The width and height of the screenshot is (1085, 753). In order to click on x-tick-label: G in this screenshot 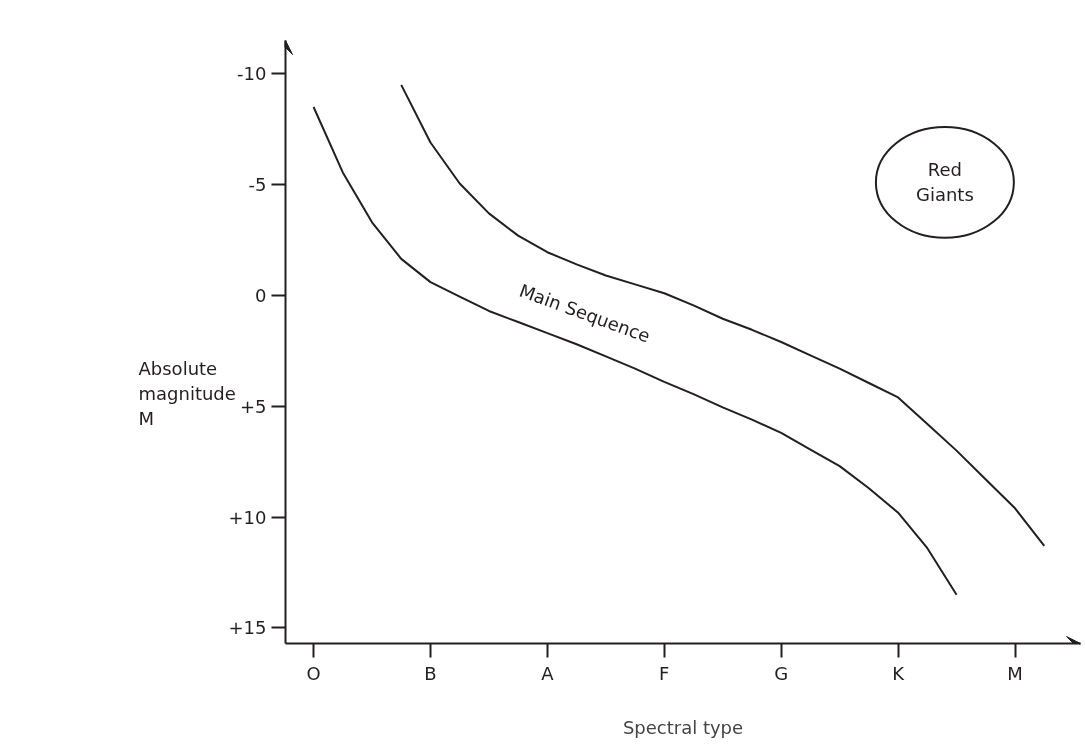, I will do `click(781, 673)`.